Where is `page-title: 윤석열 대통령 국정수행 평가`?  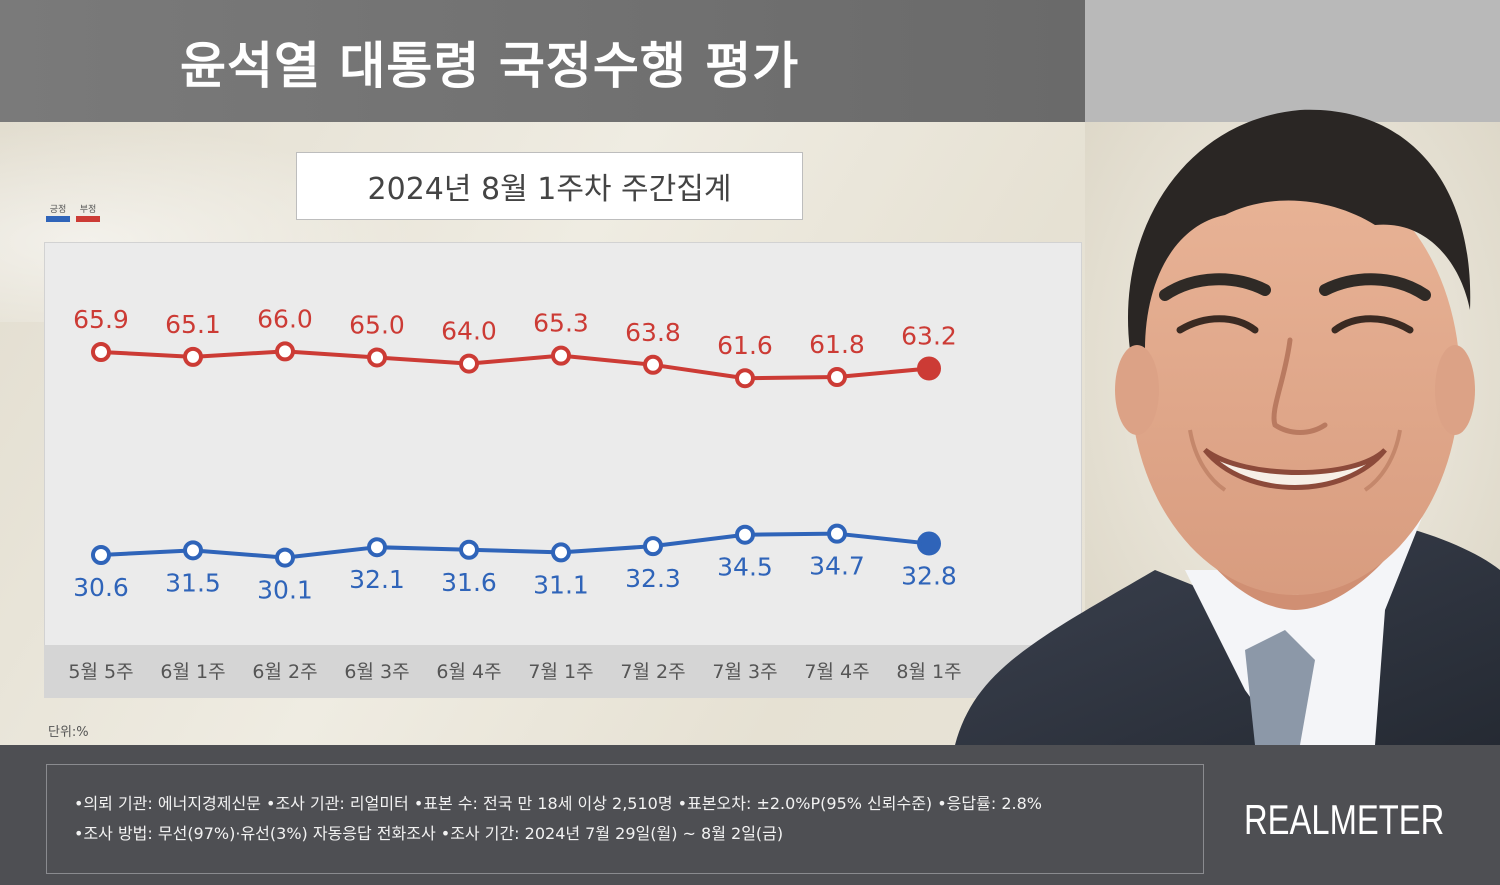 page-title: 윤석열 대통령 국정수행 평가 is located at coordinates (490, 66).